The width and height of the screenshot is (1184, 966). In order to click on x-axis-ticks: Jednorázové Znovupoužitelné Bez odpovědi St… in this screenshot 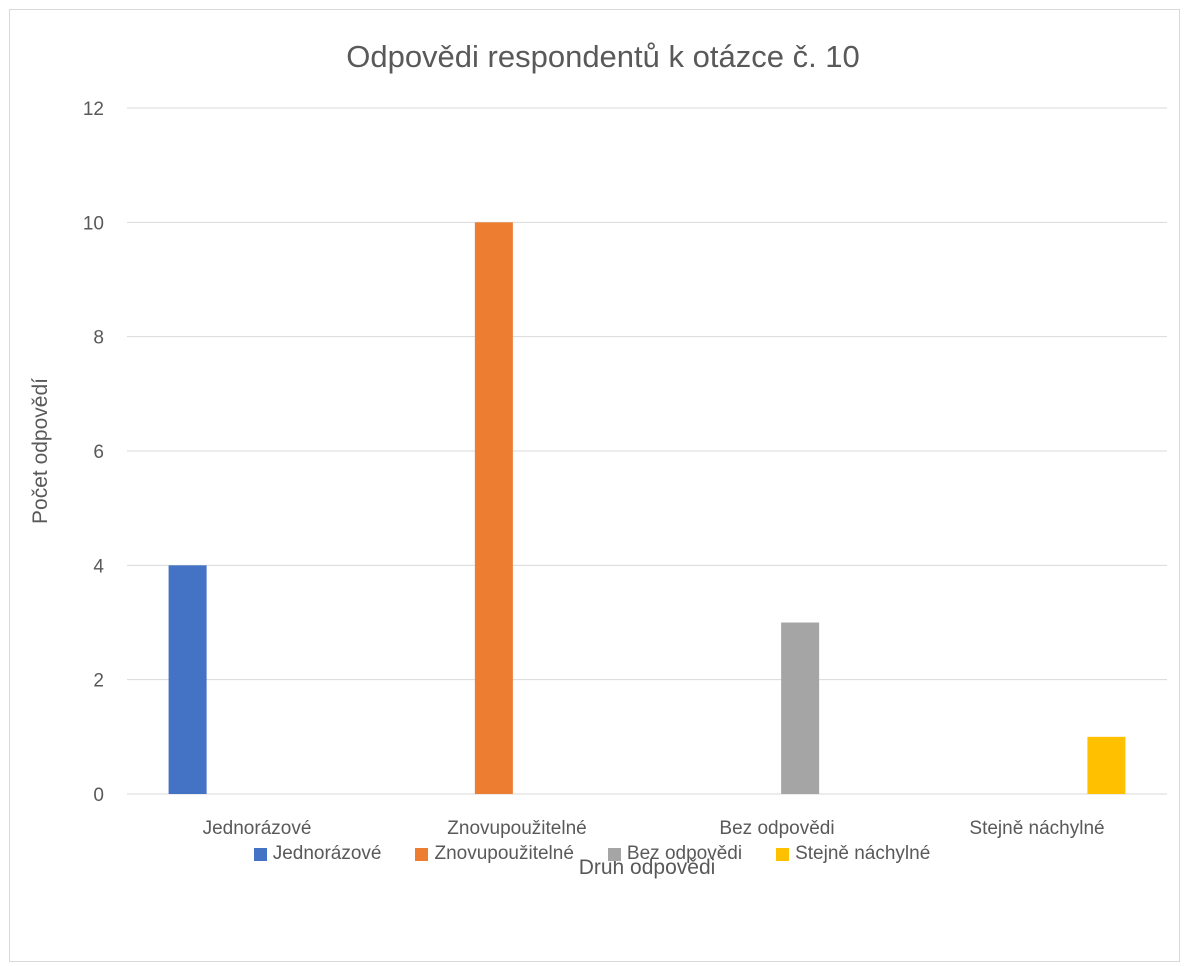, I will do `click(654, 828)`.